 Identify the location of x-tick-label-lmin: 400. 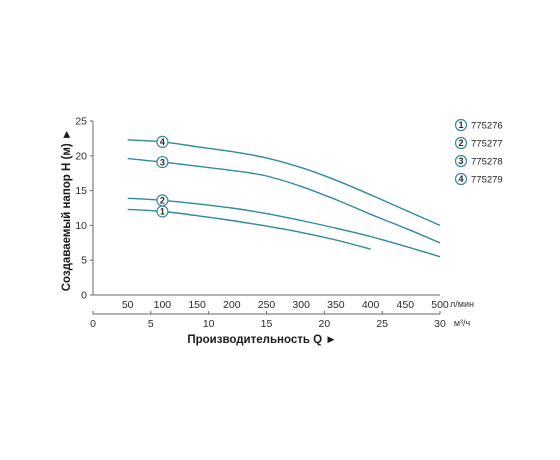
(371, 305).